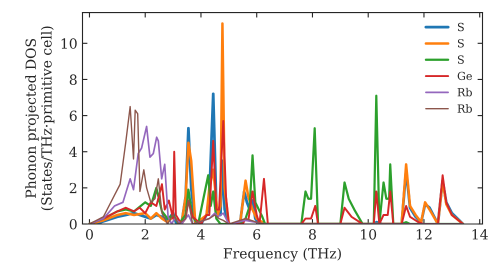 This screenshot has height=280, width=500. I want to click on x-tick-label: 2, so click(145, 234).